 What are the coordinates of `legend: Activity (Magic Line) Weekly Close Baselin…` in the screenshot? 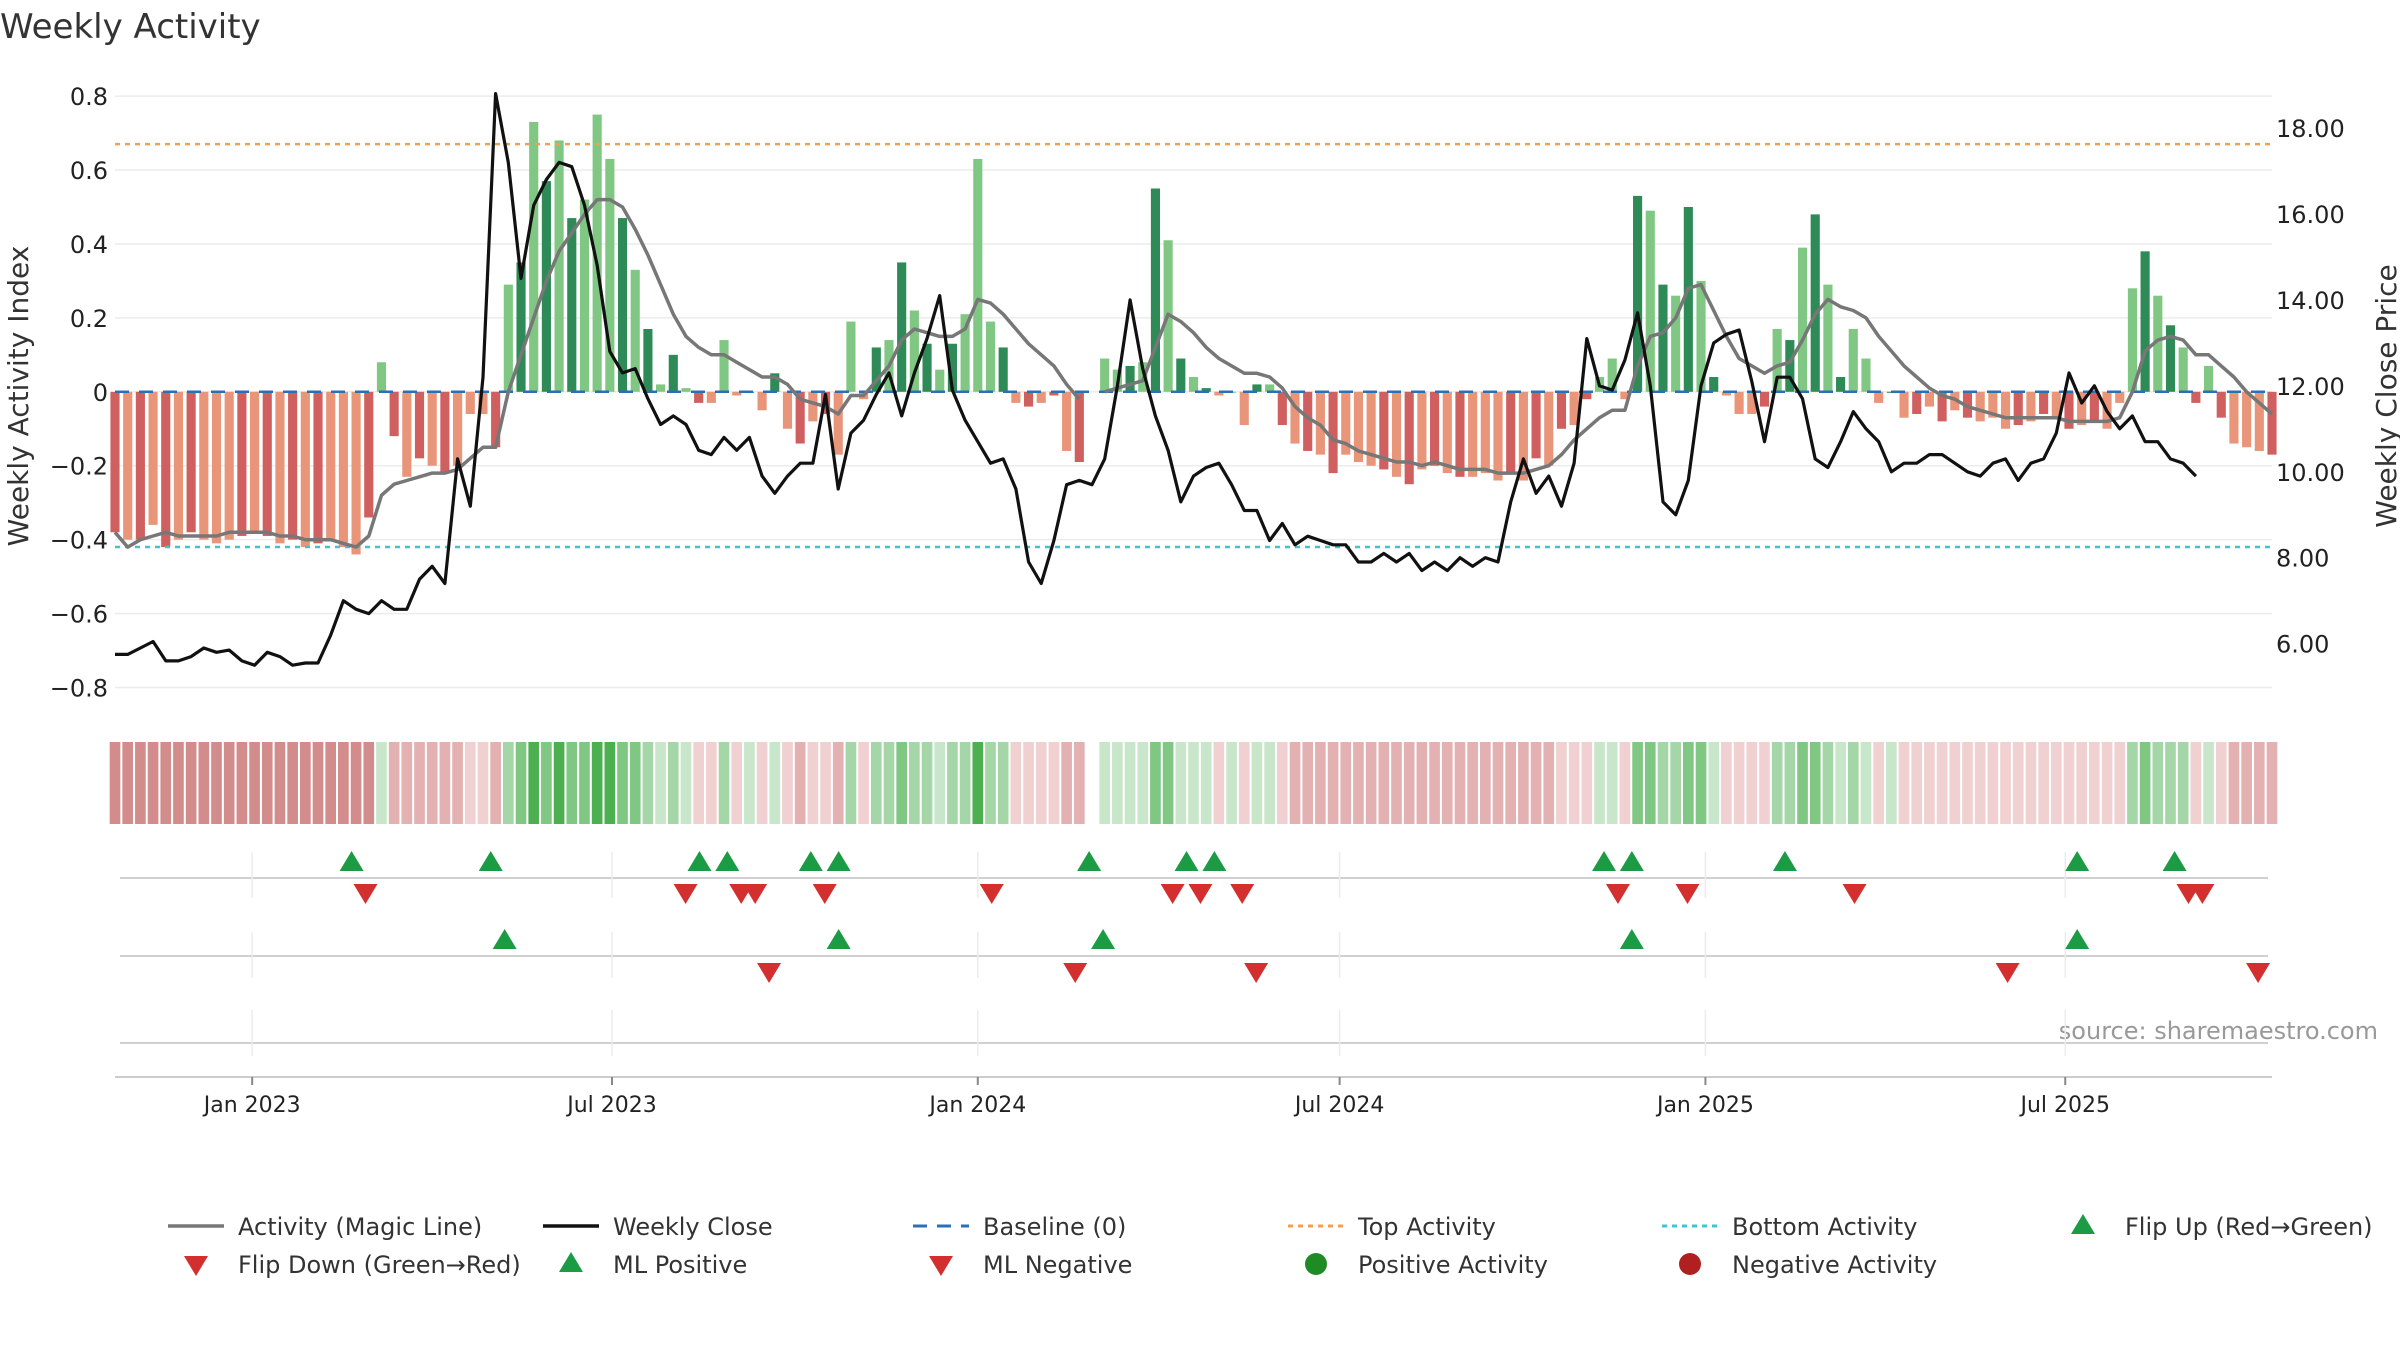 It's located at (1270, 1246).